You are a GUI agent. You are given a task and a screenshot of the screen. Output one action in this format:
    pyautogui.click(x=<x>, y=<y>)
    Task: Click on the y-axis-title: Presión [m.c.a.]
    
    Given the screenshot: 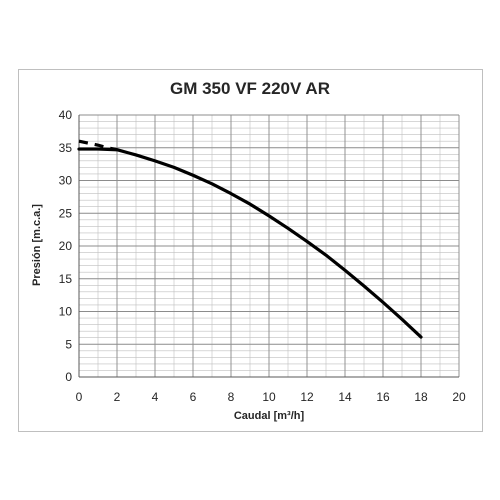 What is the action you would take?
    pyautogui.click(x=37, y=245)
    